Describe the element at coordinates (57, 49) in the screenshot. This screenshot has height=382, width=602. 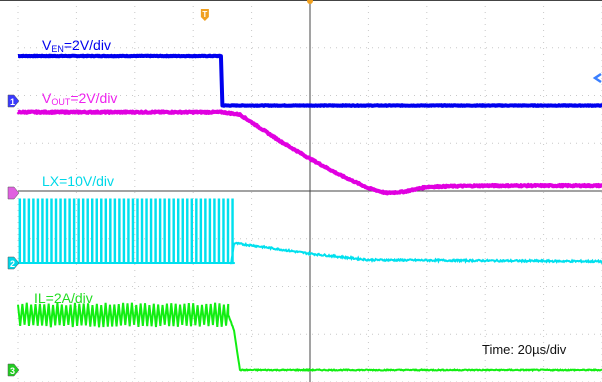
I see `ven-label-sub: EN` at that location.